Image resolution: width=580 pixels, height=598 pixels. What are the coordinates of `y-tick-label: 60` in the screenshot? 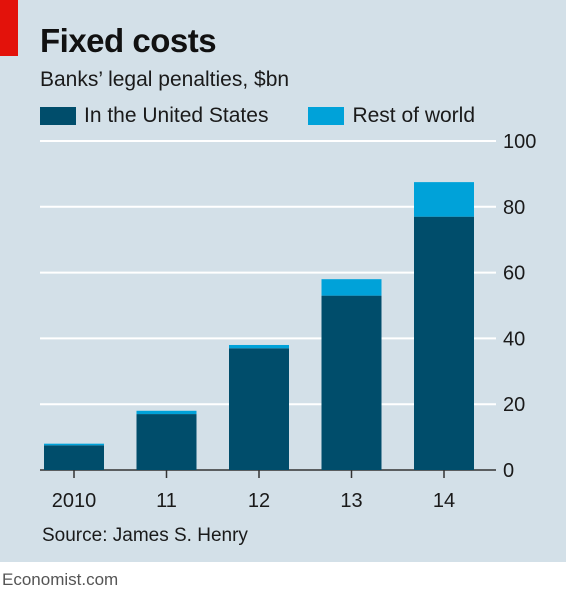 It's located at (514, 274).